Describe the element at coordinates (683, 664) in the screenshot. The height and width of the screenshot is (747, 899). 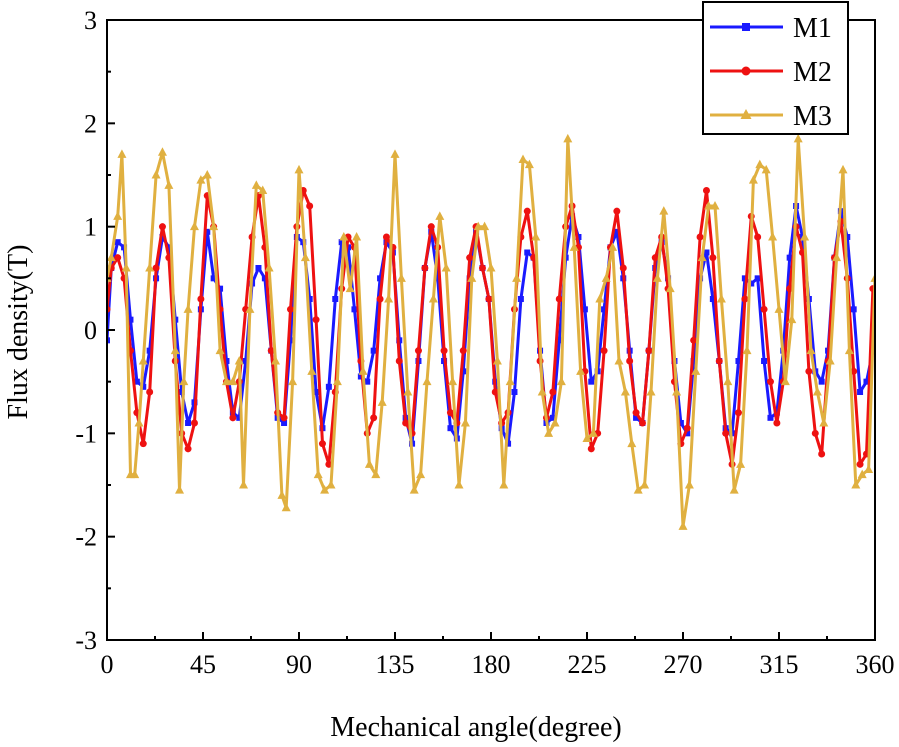
I see `x-tick-label: 270` at that location.